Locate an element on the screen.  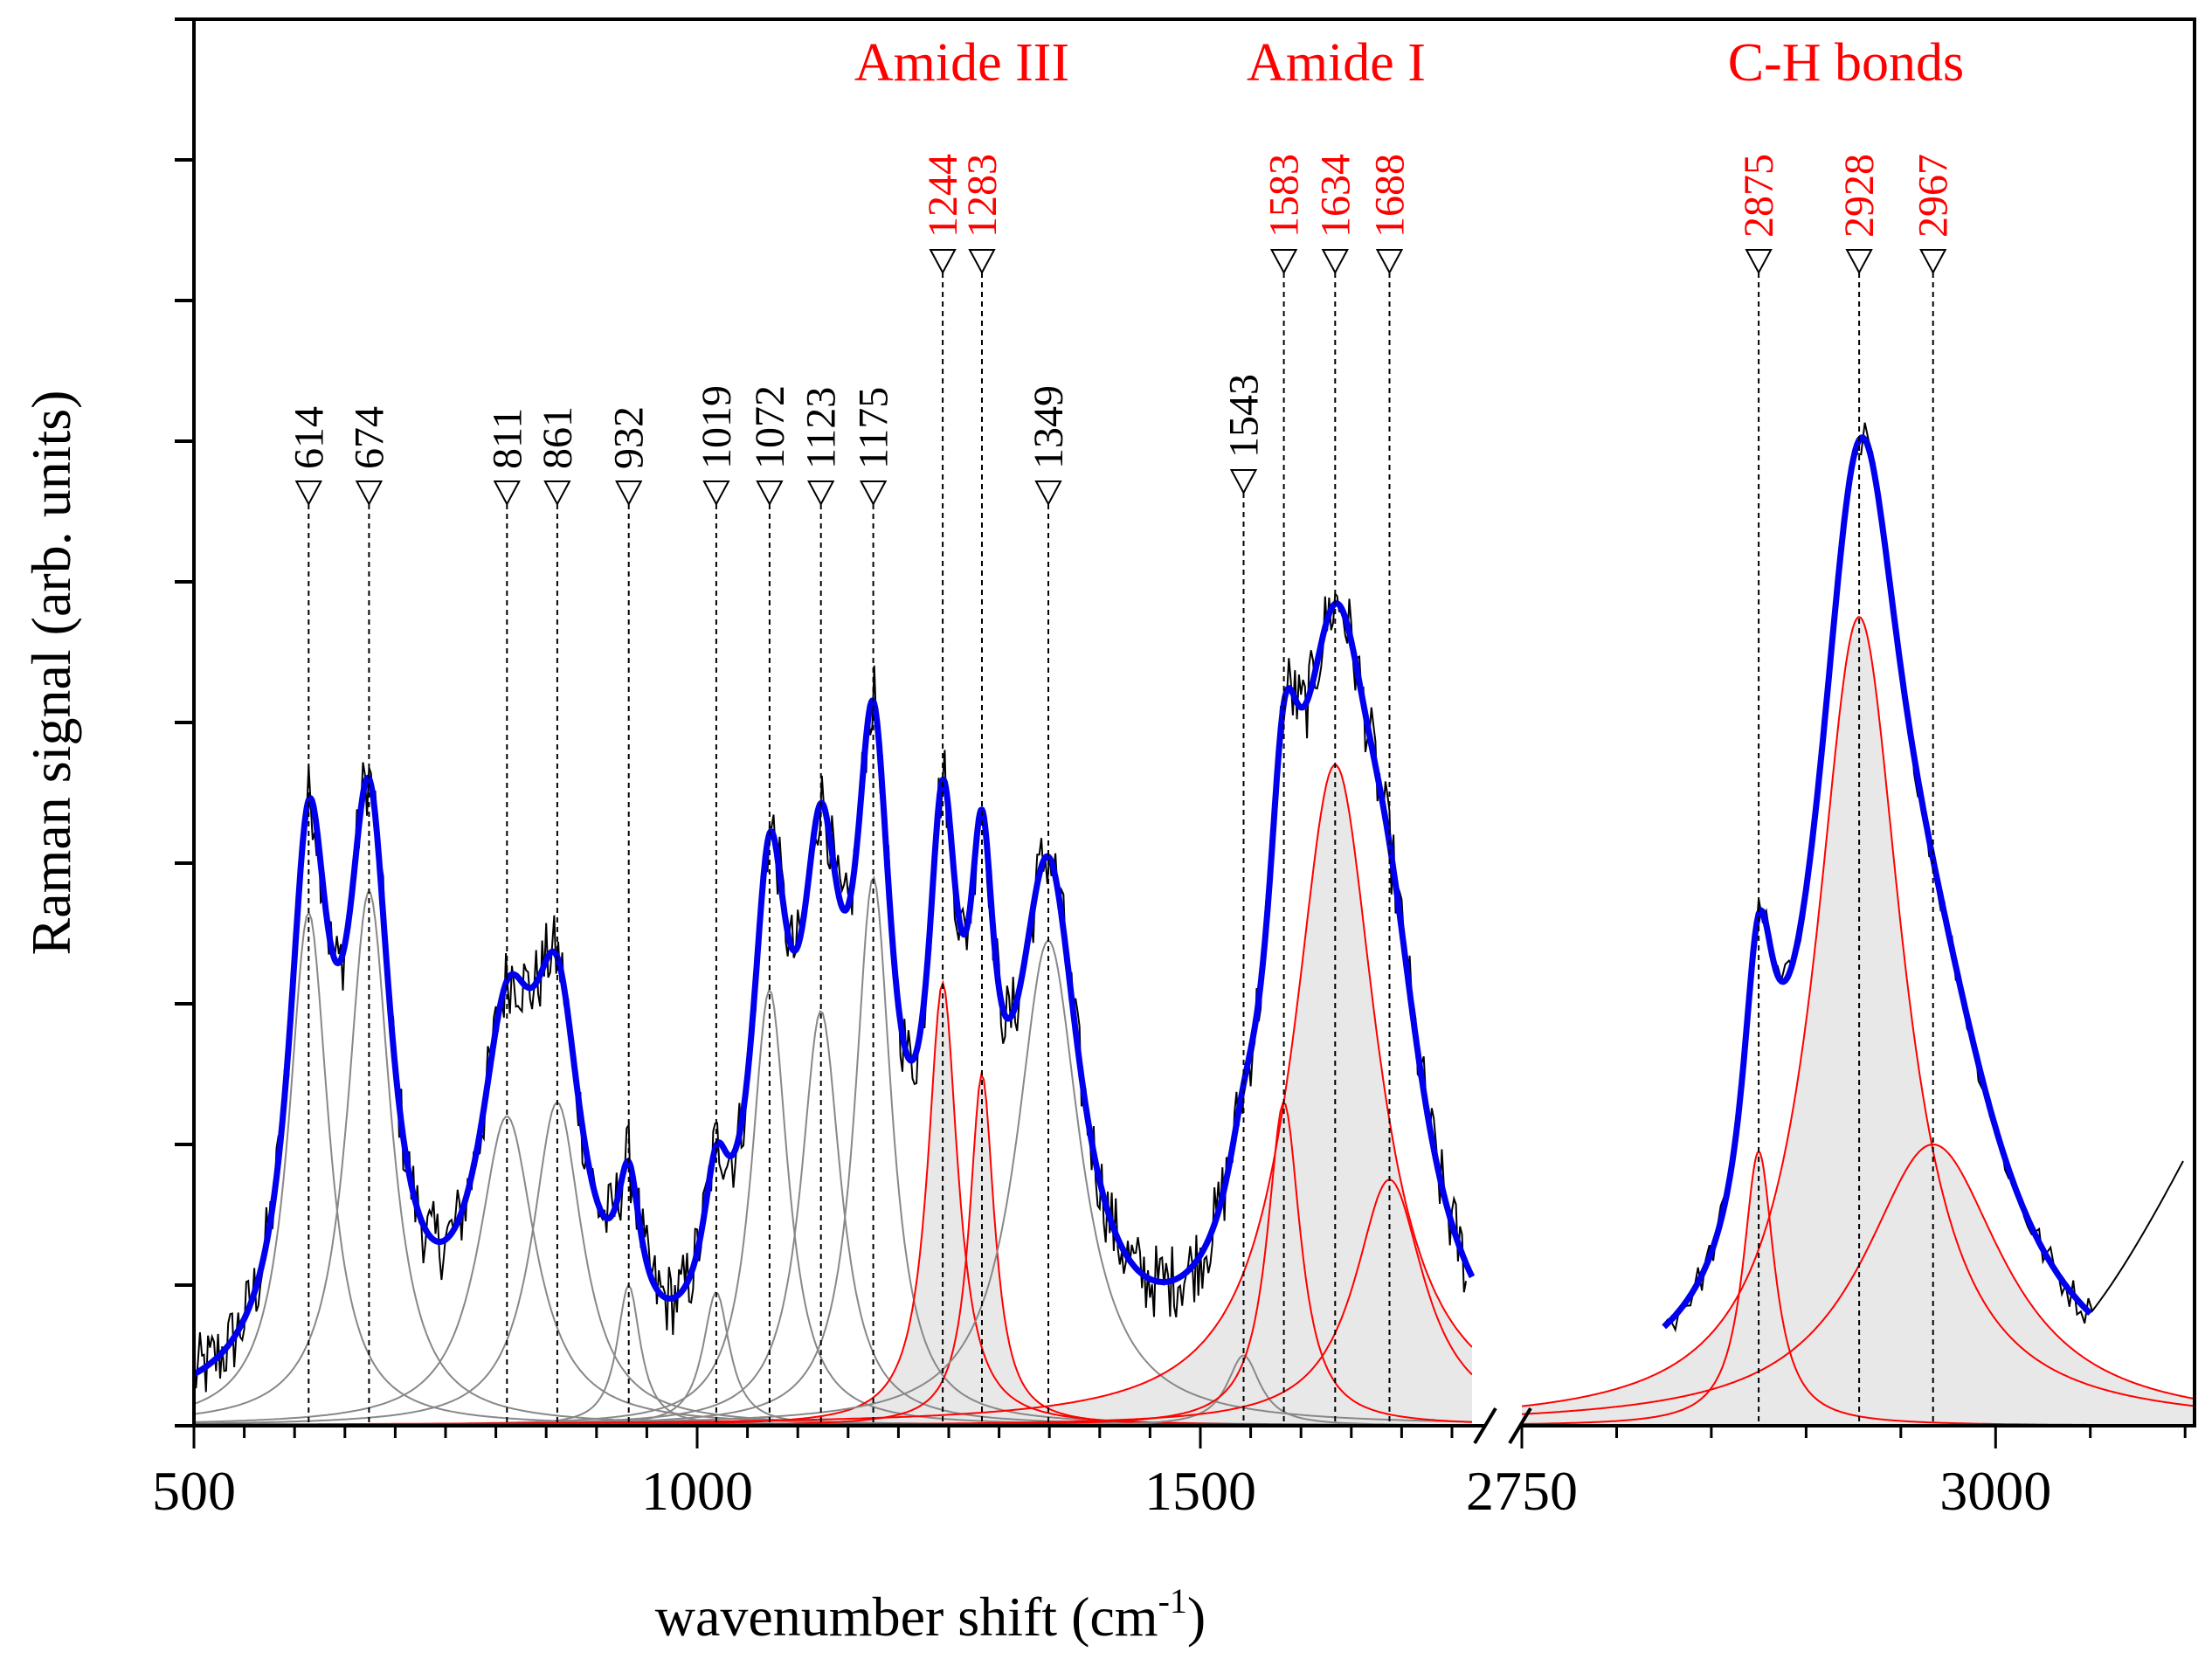
peak-label-1349: 1349 is located at coordinates (1049, 427).